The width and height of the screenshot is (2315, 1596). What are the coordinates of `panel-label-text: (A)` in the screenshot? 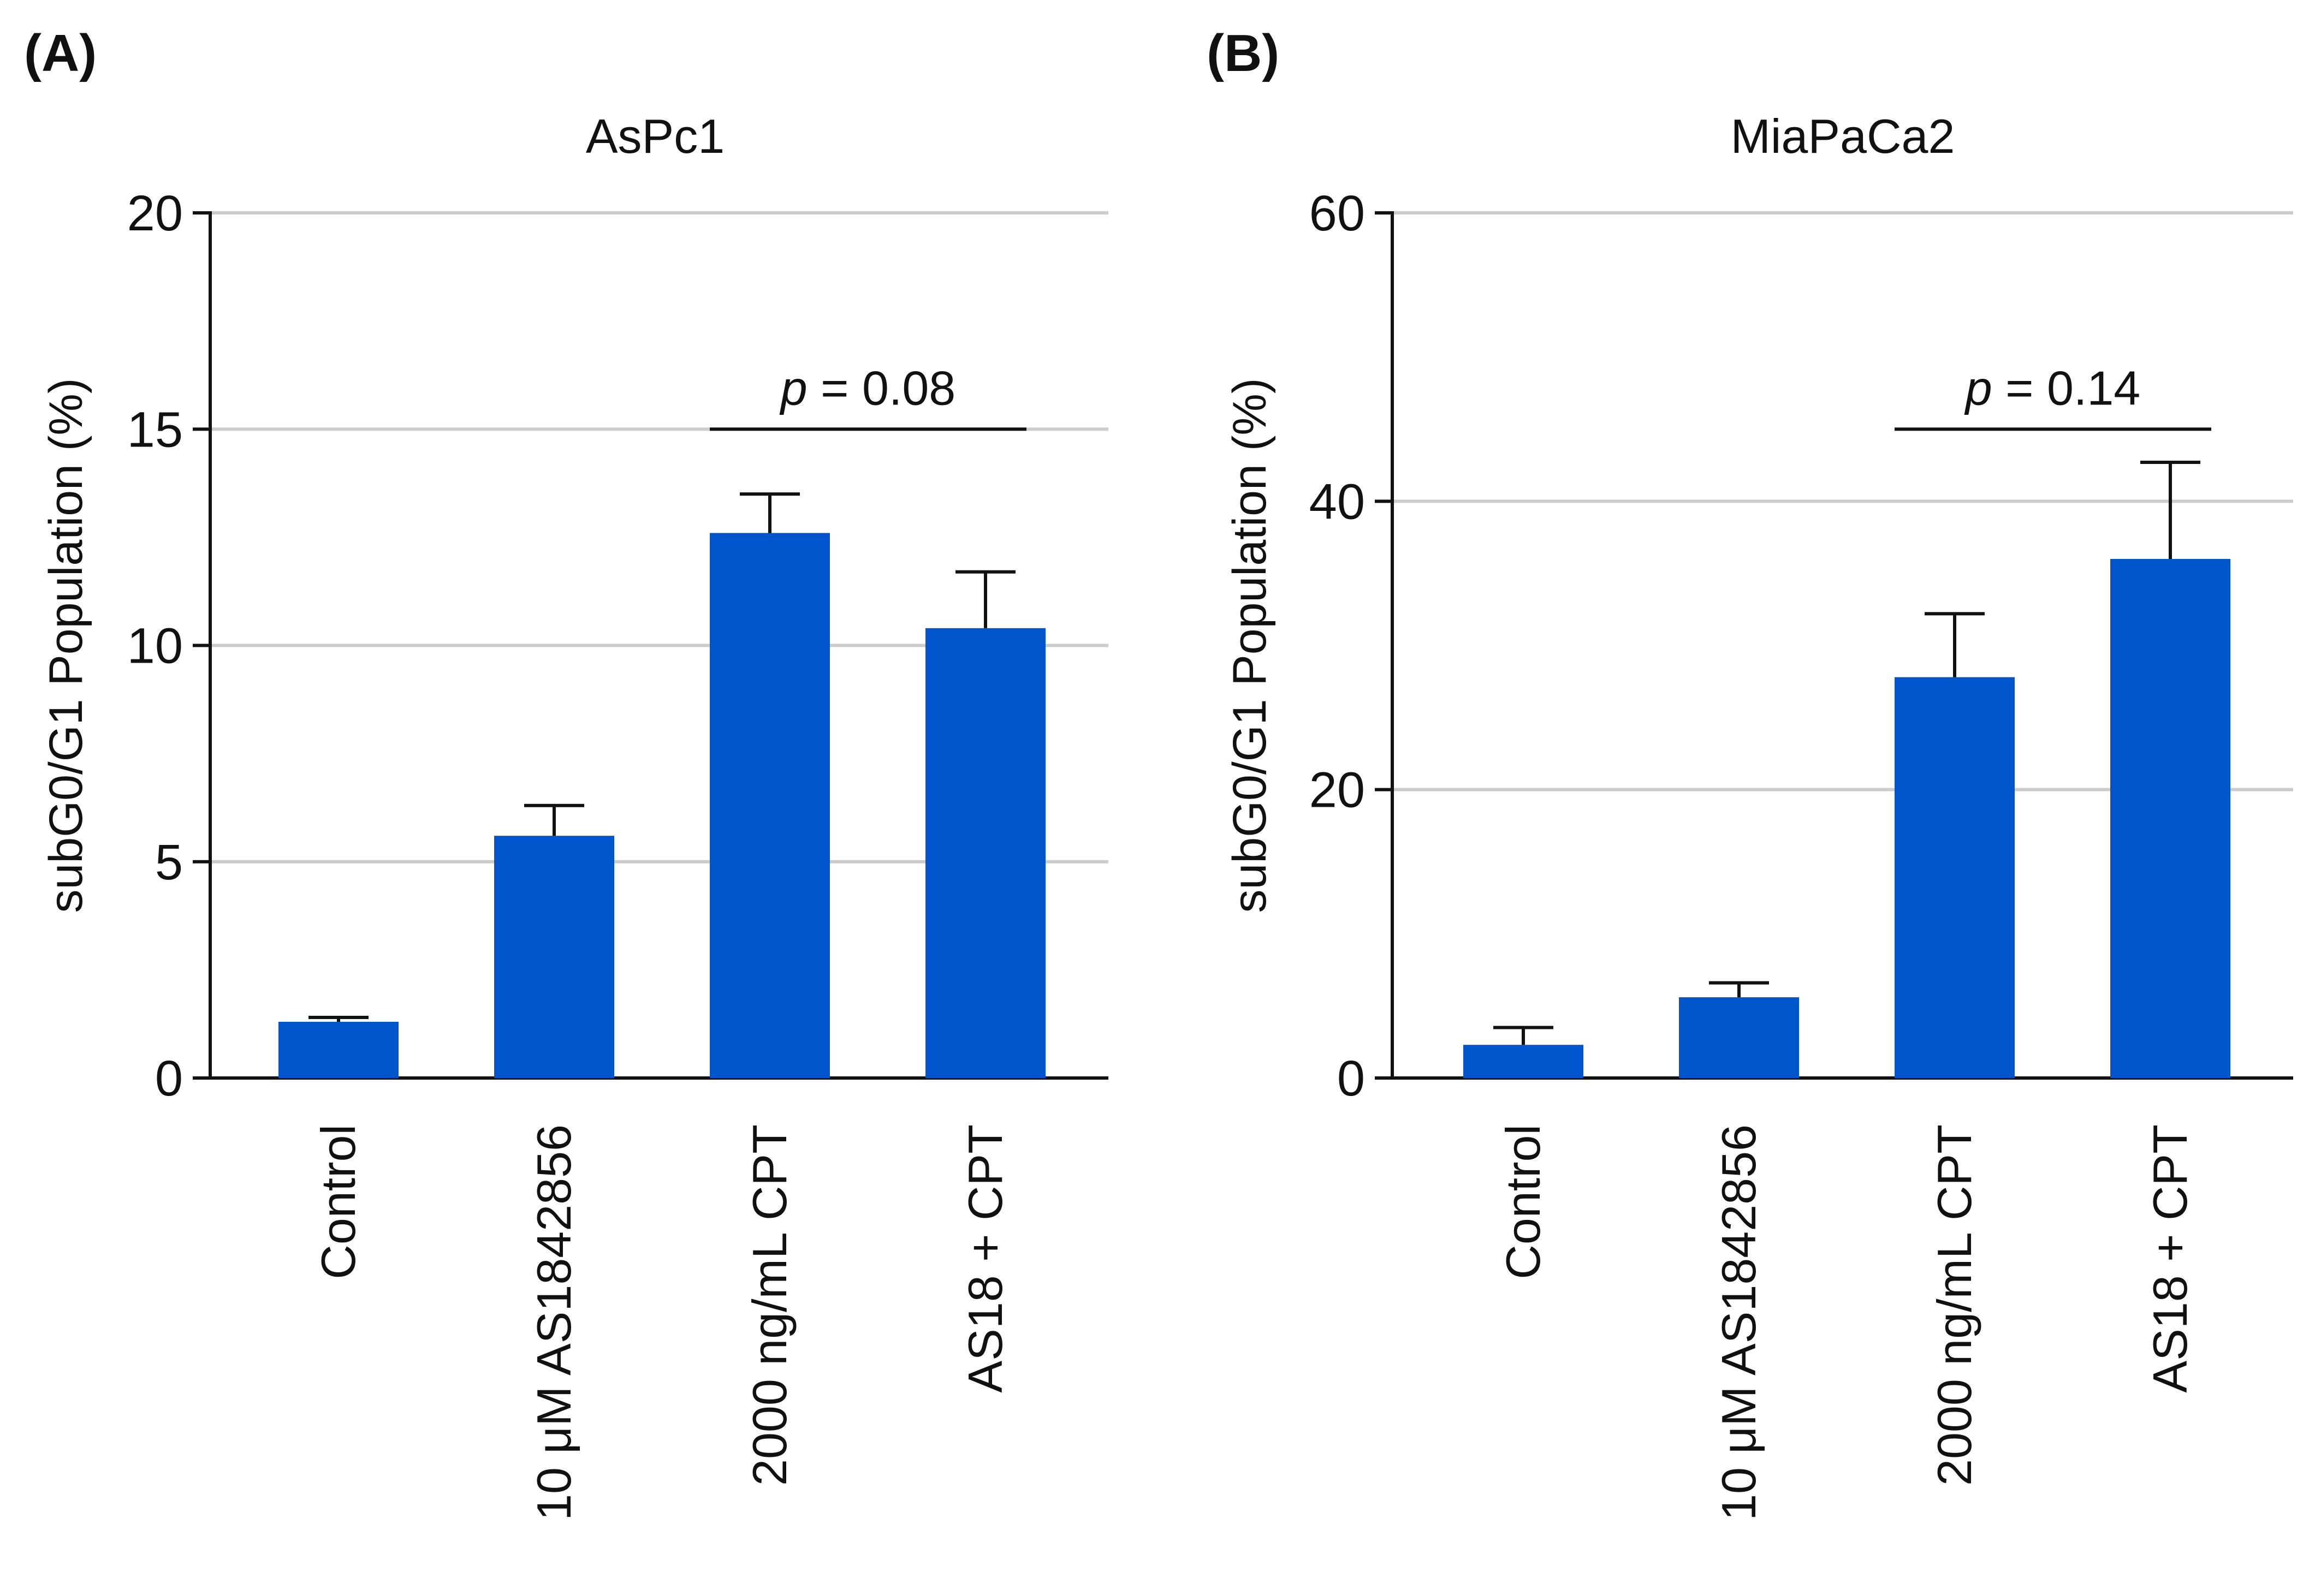 It's located at (60, 53).